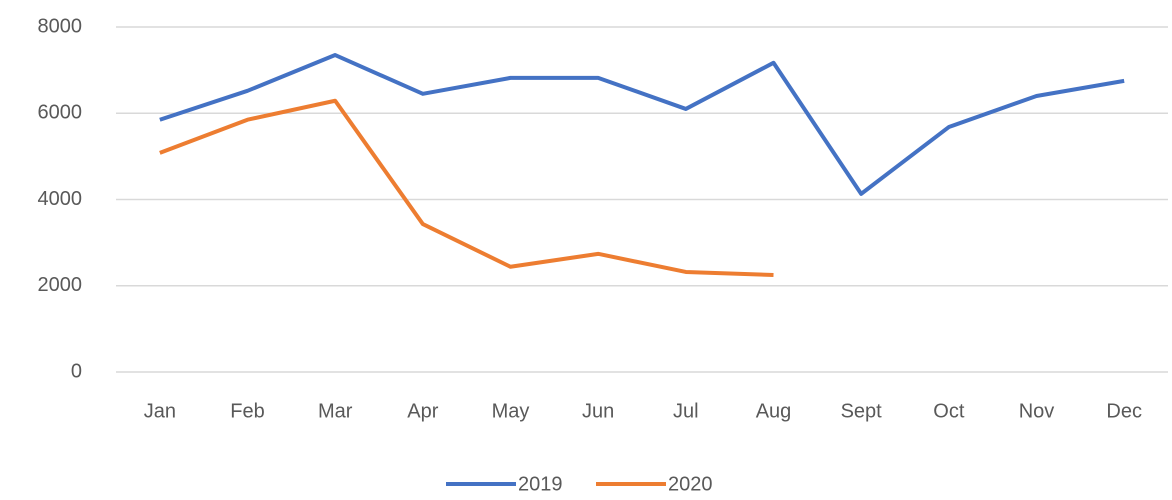 The height and width of the screenshot is (500, 1172). I want to click on x-tick-label: Dec, so click(1124, 411).